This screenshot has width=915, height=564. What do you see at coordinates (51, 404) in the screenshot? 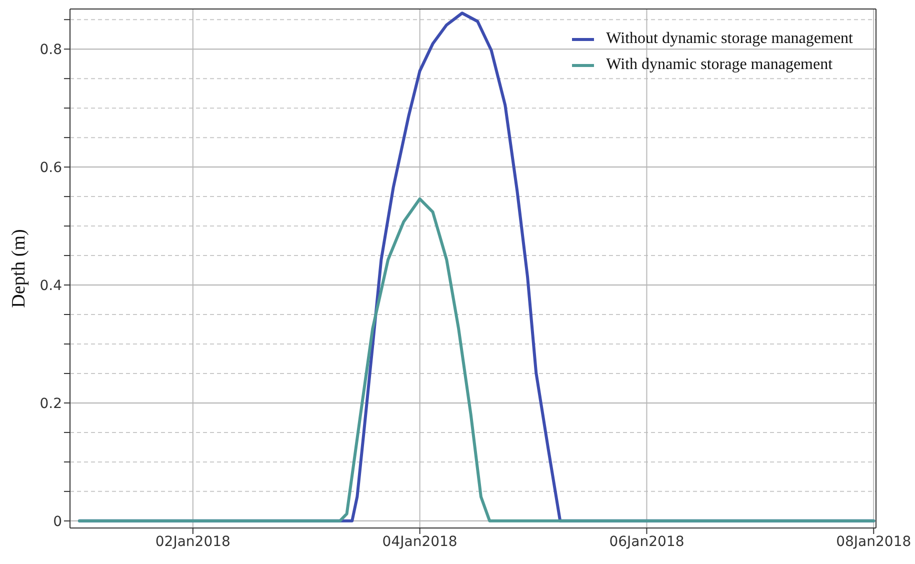
I see `y-tick-label: 0.2` at bounding box center [51, 404].